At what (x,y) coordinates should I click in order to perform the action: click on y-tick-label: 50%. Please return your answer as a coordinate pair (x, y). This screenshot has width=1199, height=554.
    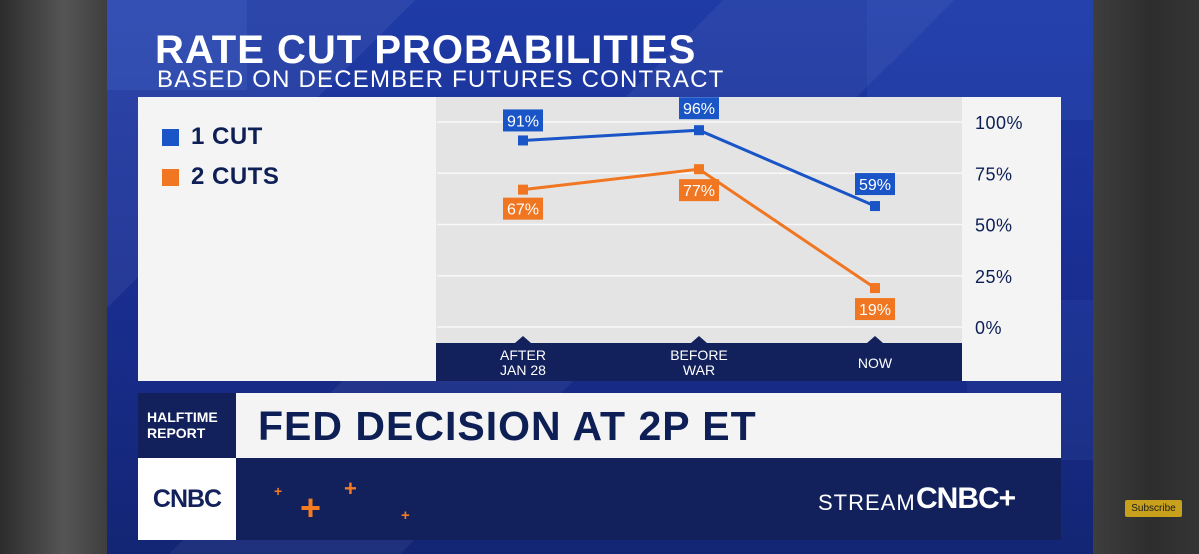
    Looking at the image, I should click on (994, 226).